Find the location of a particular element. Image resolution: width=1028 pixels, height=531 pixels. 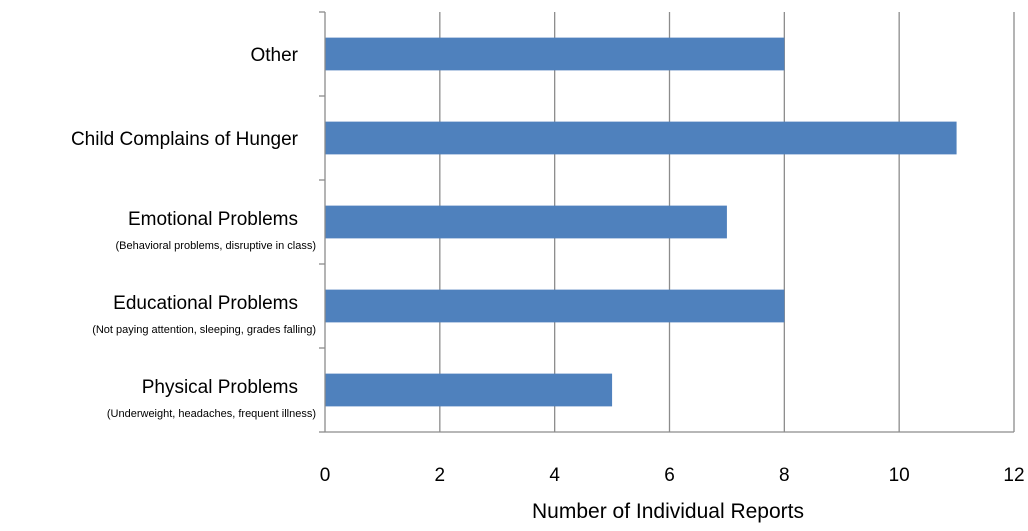

category-label: Physical Problems is located at coordinates (220, 387).